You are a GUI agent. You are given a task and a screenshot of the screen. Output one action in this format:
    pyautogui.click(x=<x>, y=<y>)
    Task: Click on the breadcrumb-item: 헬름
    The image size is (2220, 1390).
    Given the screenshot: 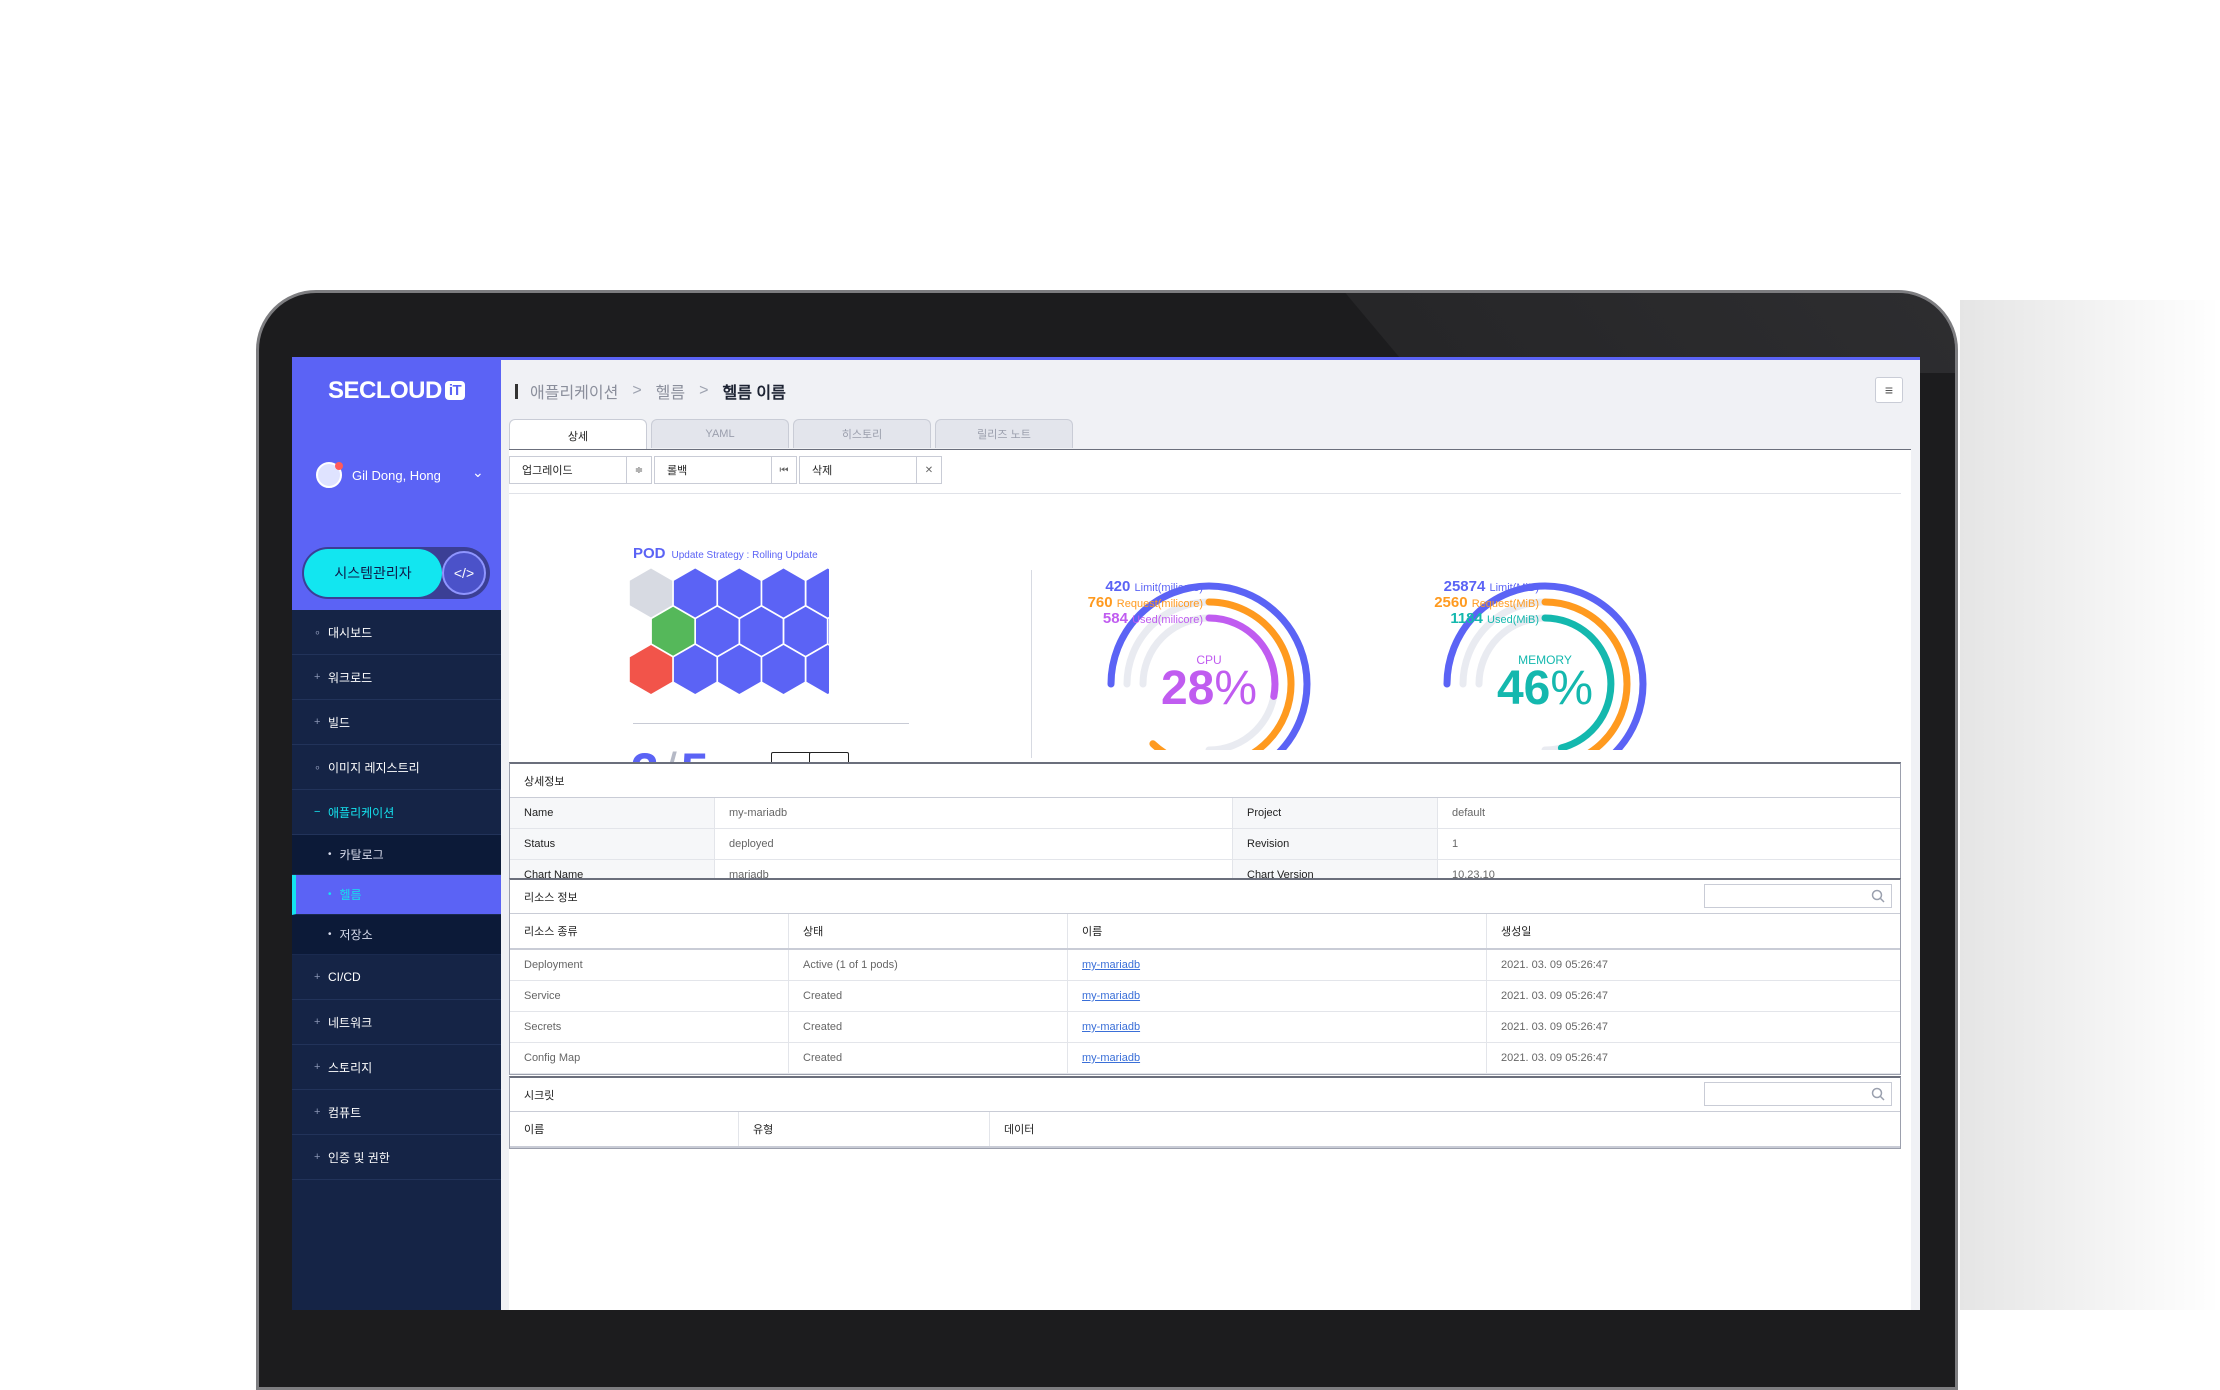 What is the action you would take?
    pyautogui.click(x=670, y=393)
    